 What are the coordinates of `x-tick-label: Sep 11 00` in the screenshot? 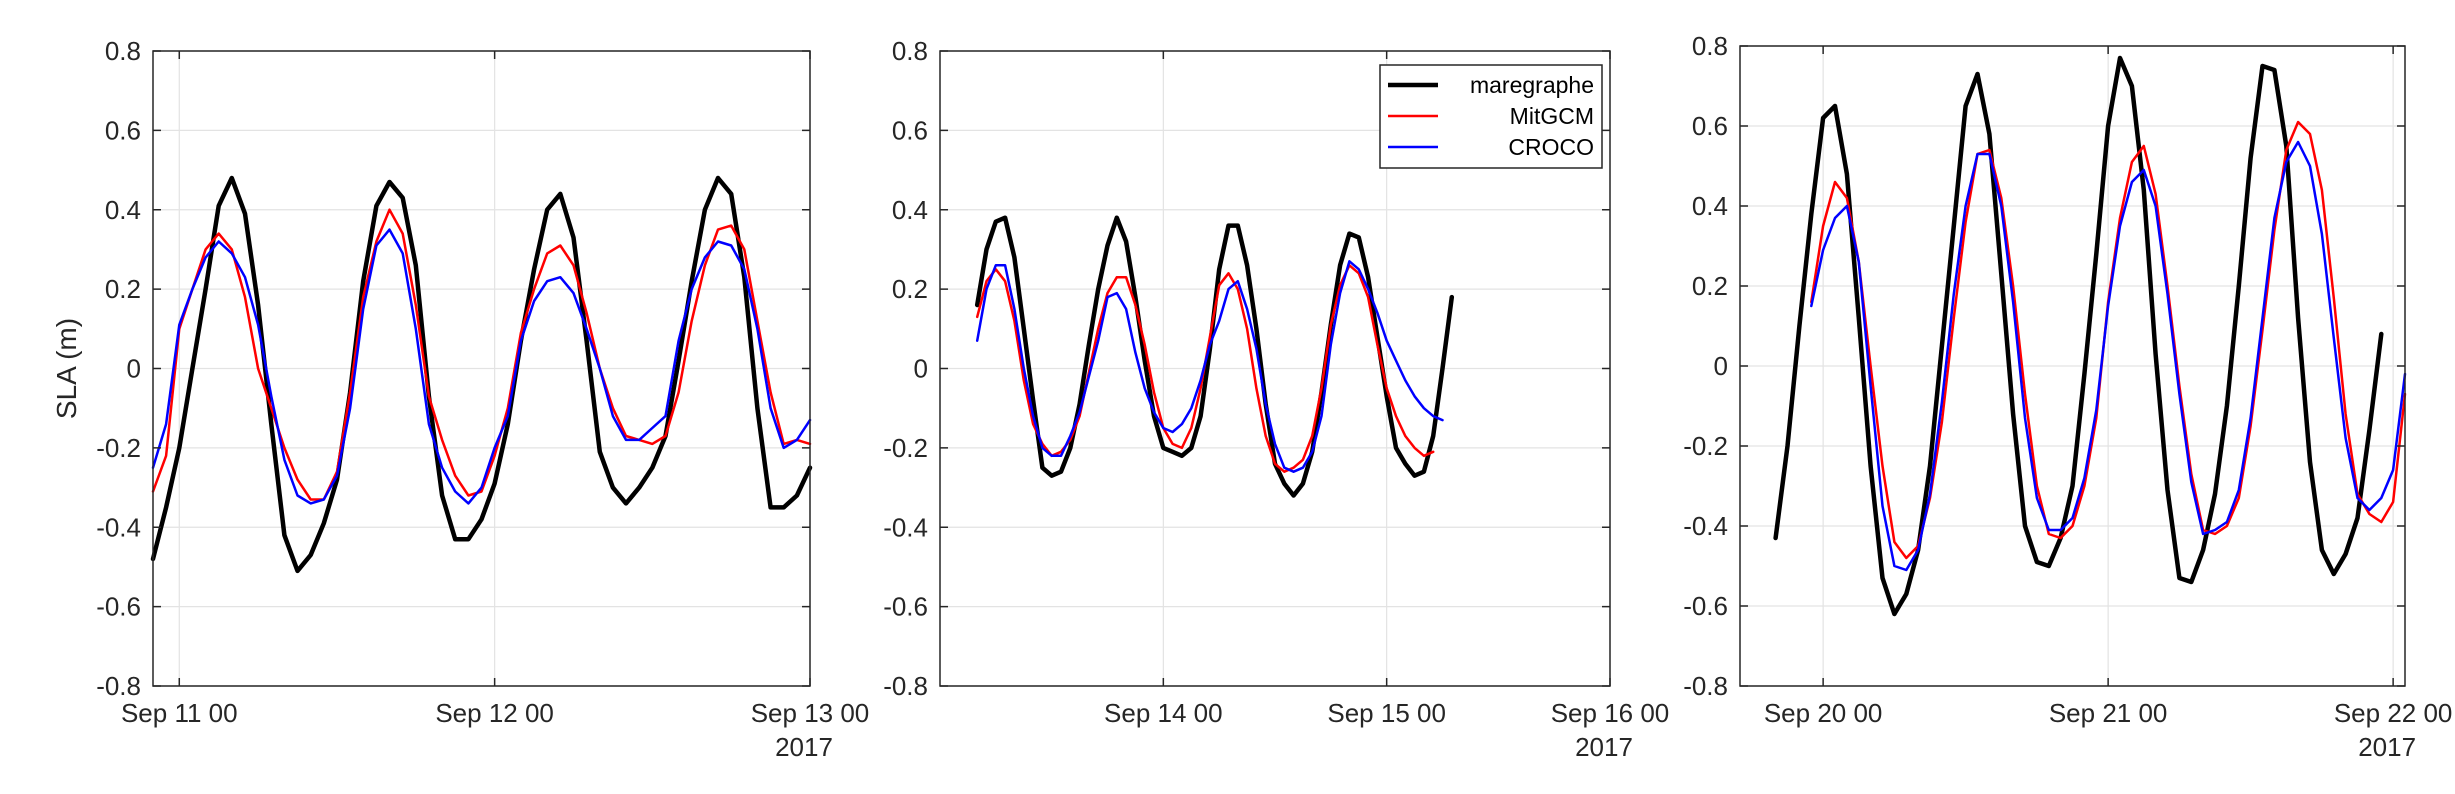 It's located at (179, 713).